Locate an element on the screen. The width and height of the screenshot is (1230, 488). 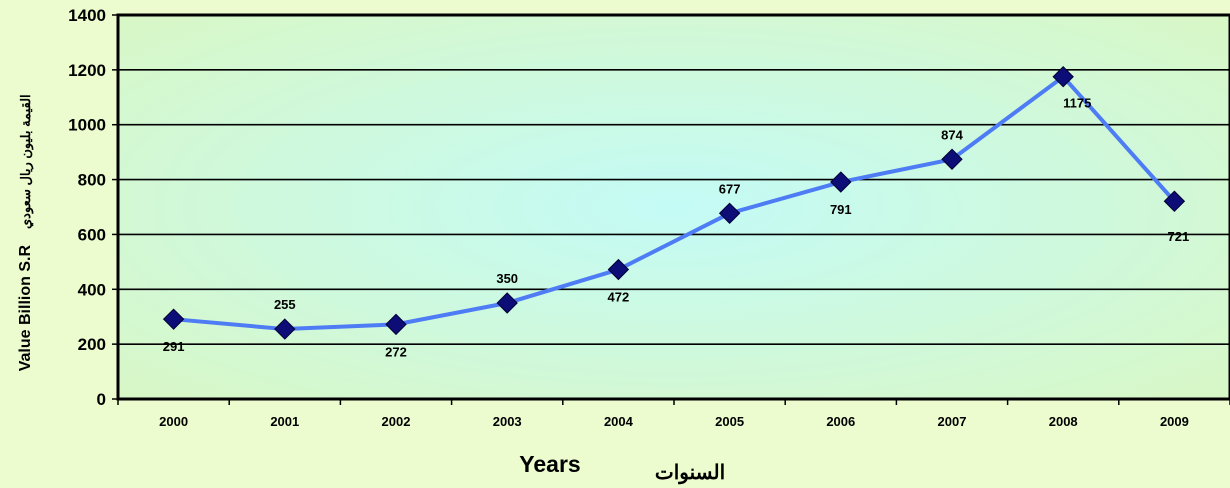
y-tick-label: 200 is located at coordinates (92, 344).